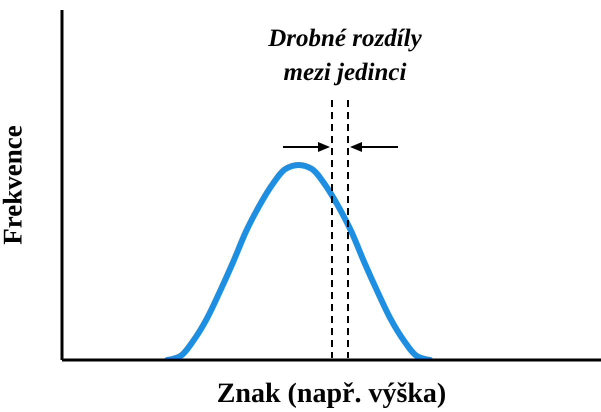 The width and height of the screenshot is (601, 412). What do you see at coordinates (14, 185) in the screenshot?
I see `y-axis-title: Frekvence` at bounding box center [14, 185].